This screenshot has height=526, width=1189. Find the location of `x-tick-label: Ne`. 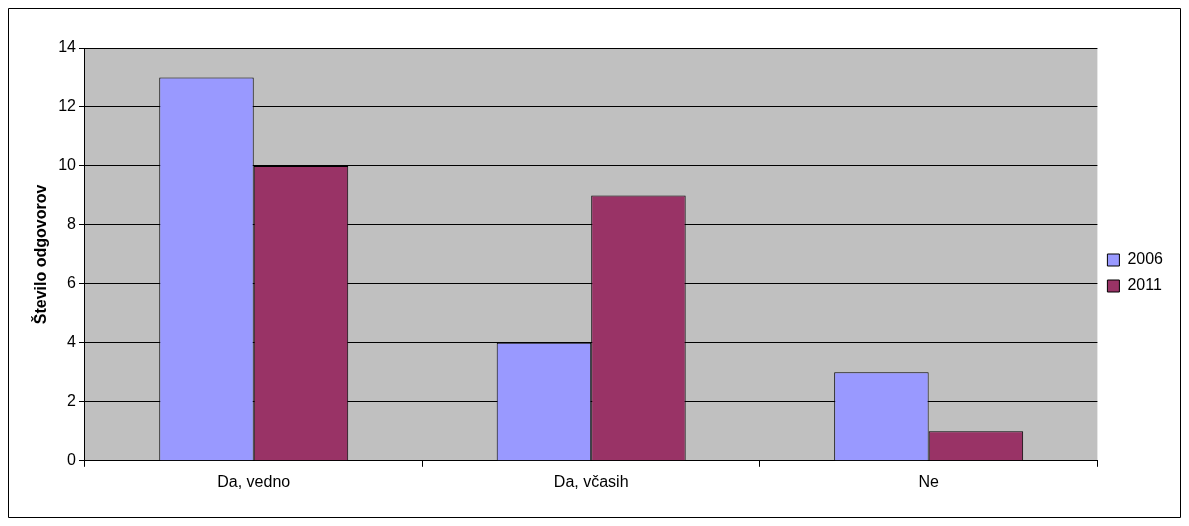

x-tick-label: Ne is located at coordinates (928, 481).